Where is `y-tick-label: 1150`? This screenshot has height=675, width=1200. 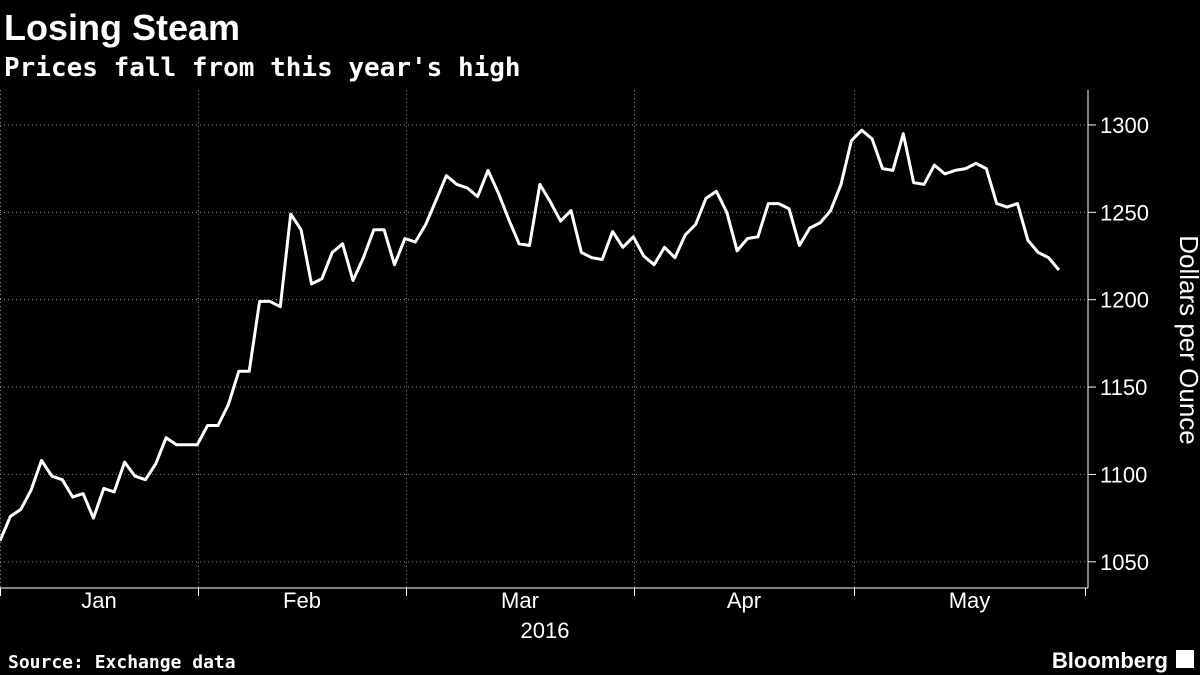
y-tick-label: 1150 is located at coordinates (1123, 387).